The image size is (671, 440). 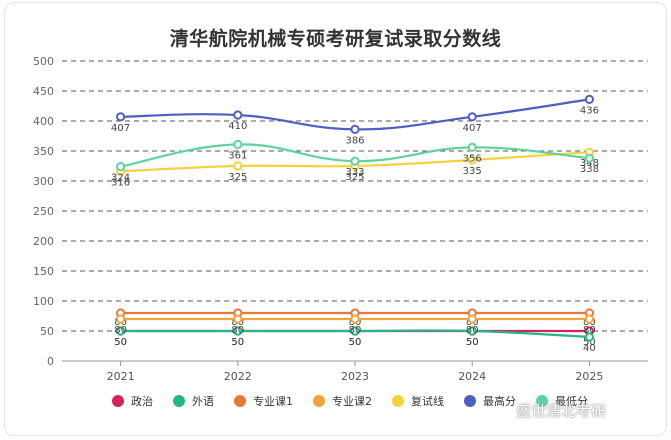 I want to click on x-tick-label: 2024, so click(x=472, y=376).